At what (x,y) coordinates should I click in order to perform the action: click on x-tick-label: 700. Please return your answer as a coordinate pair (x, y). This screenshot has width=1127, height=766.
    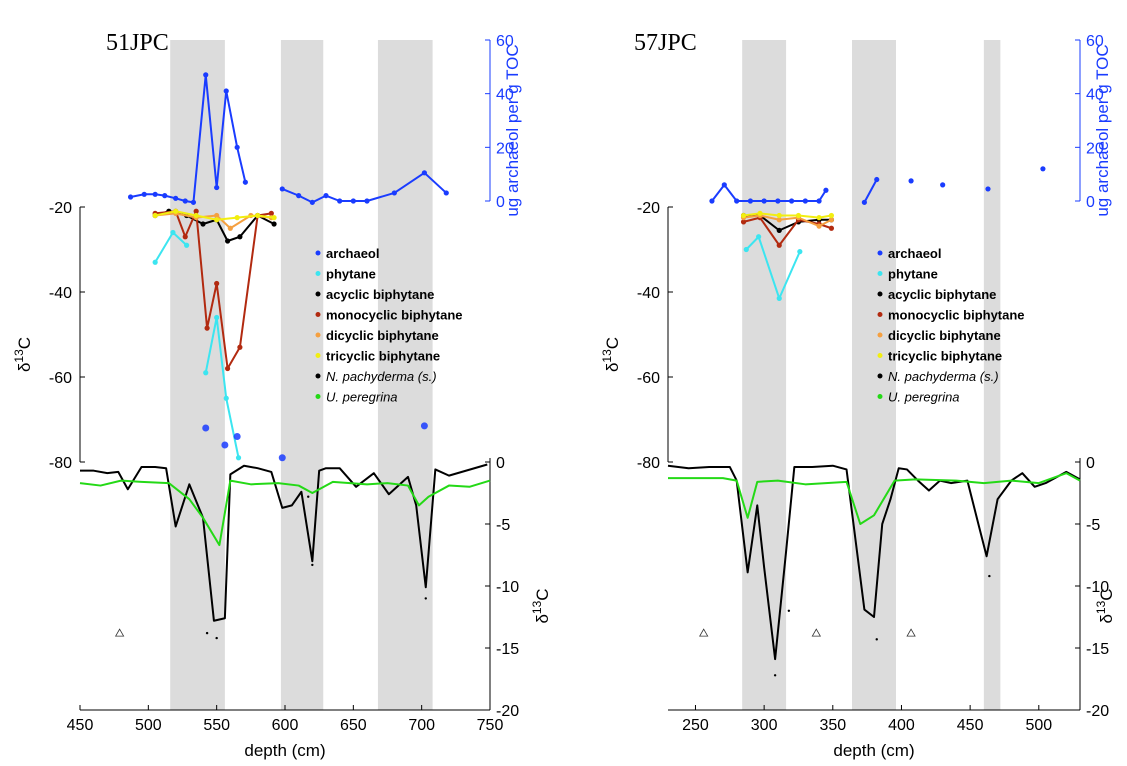
    Looking at the image, I should click on (421, 725).